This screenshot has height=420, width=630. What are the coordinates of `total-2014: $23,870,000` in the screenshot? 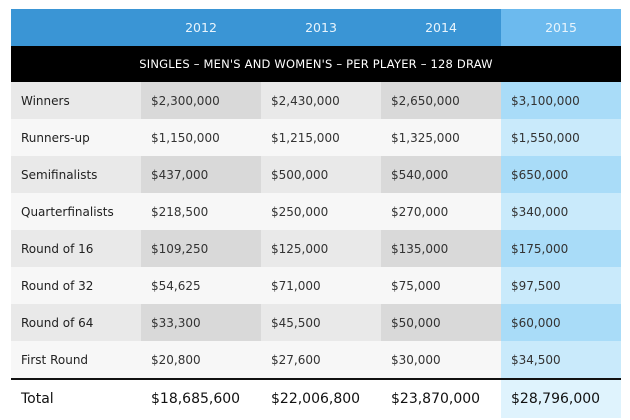 It's located at (441, 398).